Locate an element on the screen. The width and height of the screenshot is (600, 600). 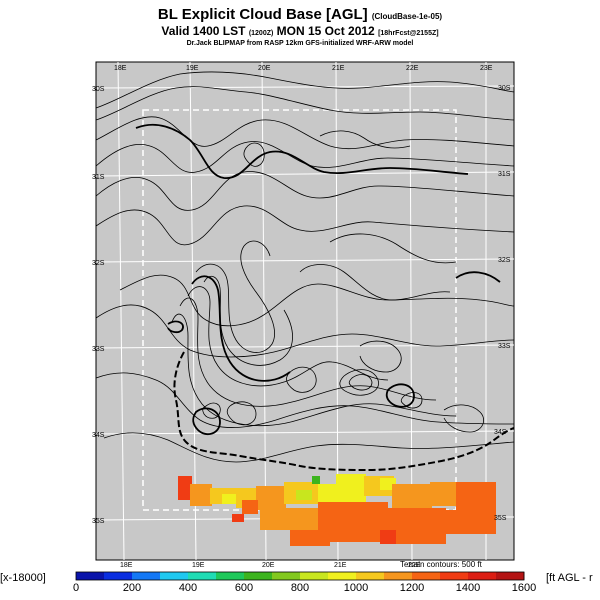
lon-label-bottom-18e: 18E is located at coordinates (126, 565).